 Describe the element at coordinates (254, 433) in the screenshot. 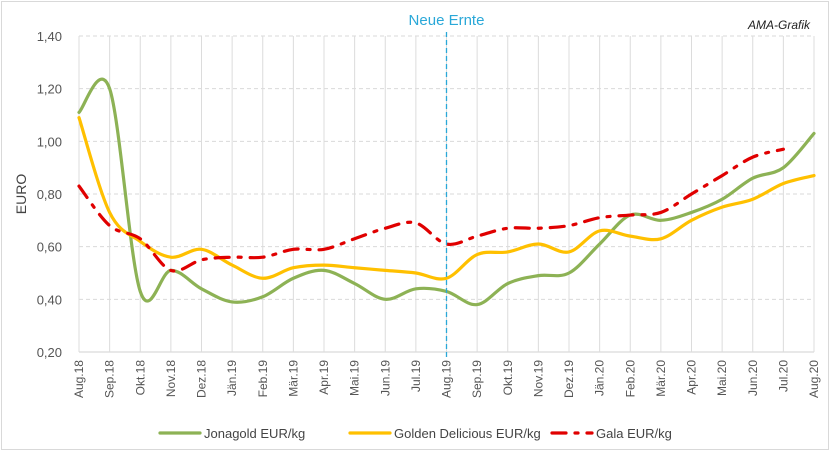

I see `legend-label: Jonagold EUR/kg` at that location.